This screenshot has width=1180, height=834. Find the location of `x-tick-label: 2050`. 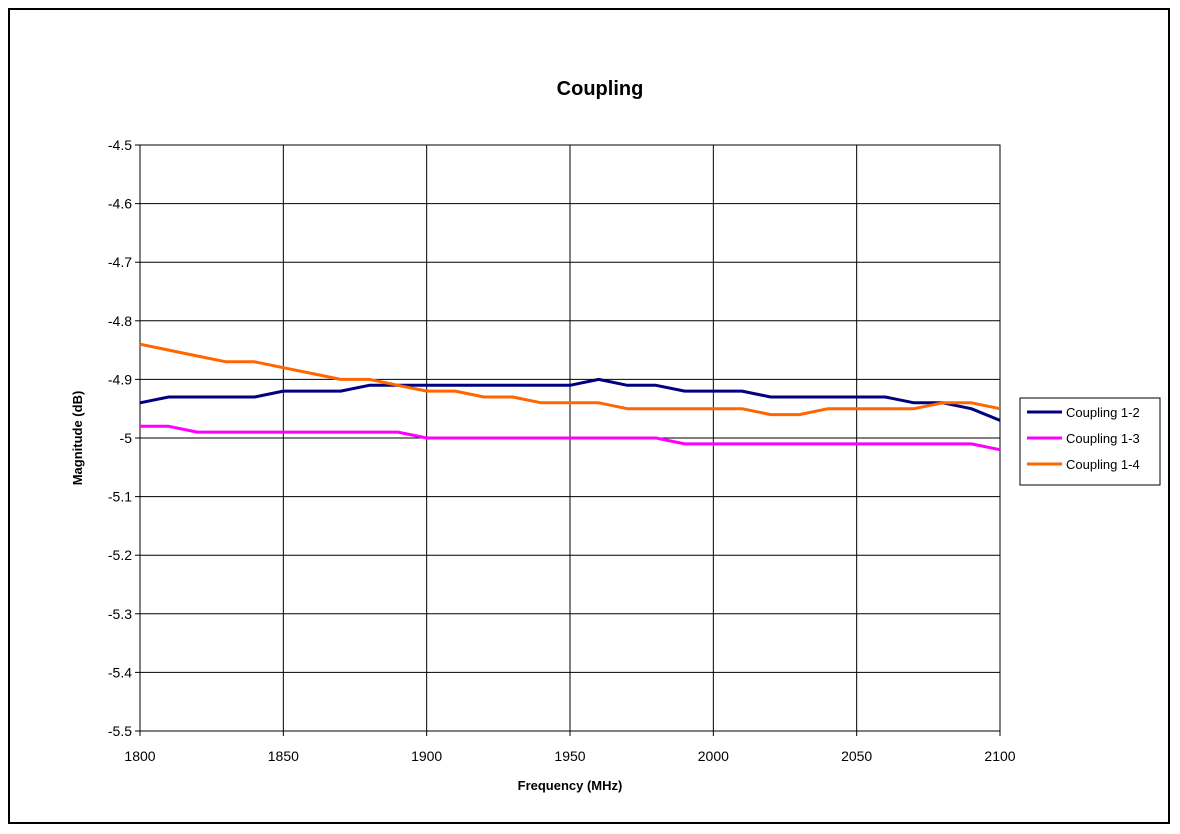

x-tick-label: 2050 is located at coordinates (856, 756).